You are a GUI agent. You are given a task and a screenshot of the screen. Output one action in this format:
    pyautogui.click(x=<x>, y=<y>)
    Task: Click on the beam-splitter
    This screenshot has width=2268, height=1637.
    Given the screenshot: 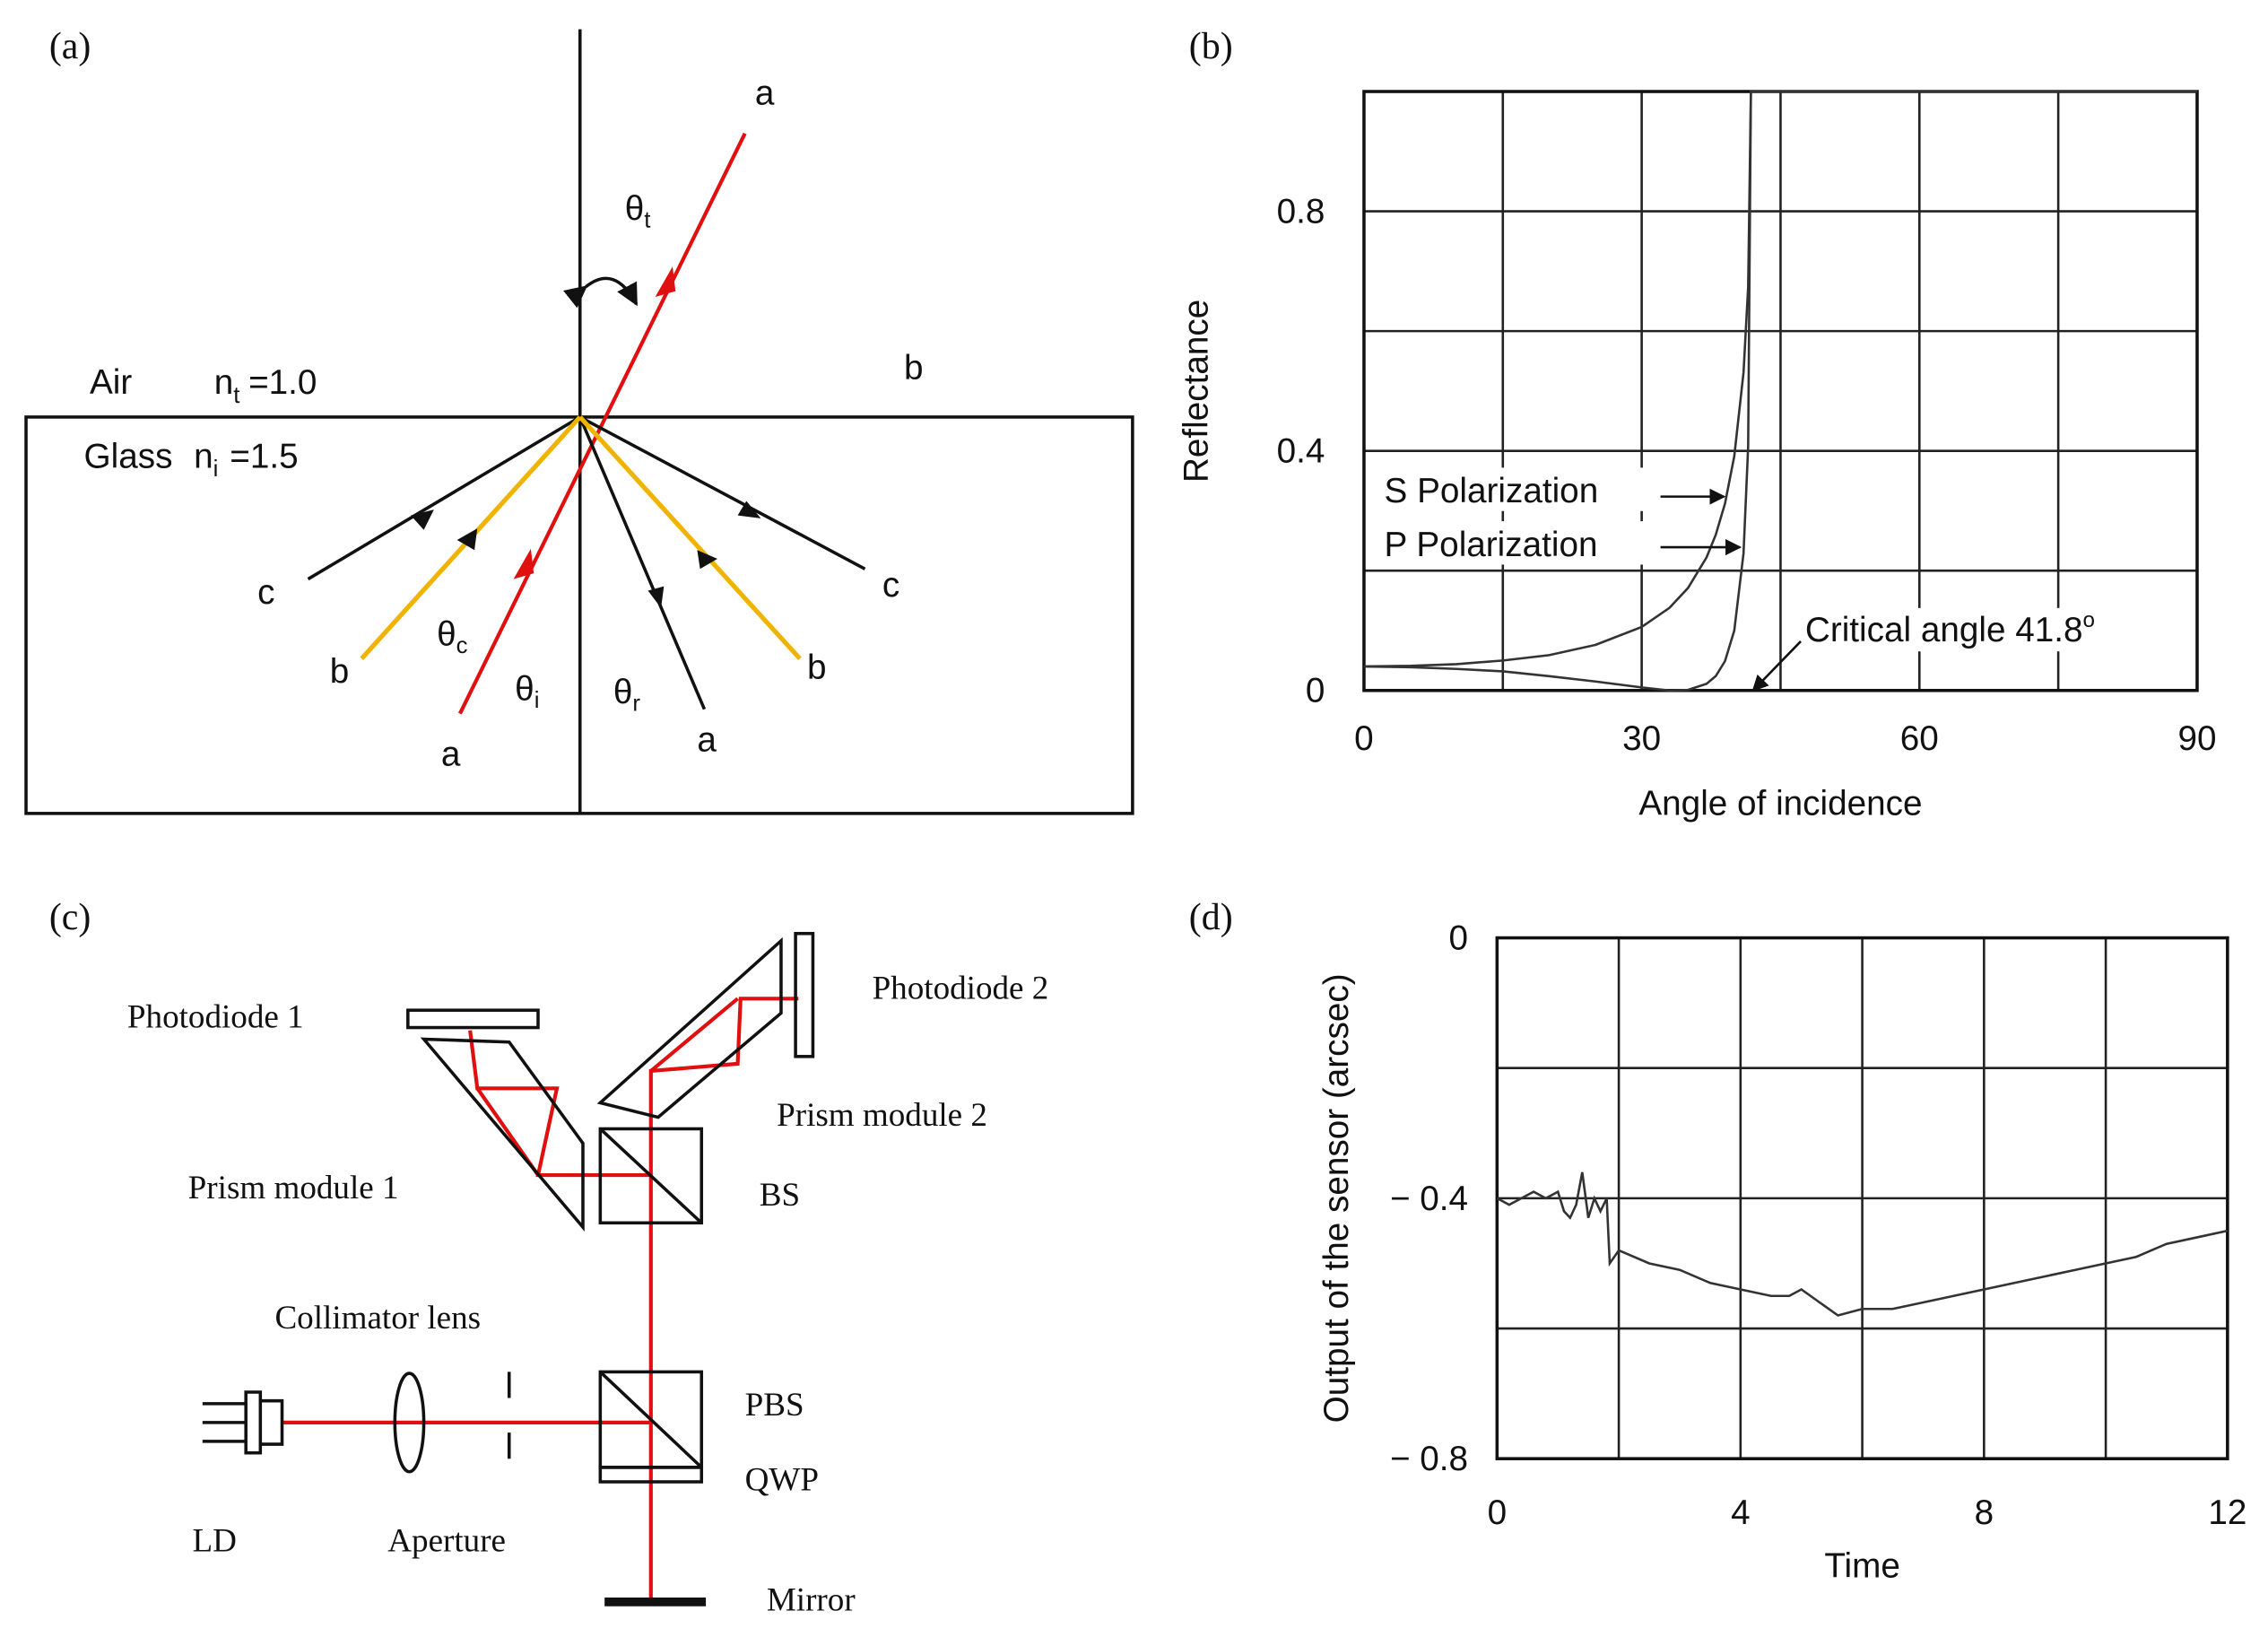 What is the action you would take?
    pyautogui.click(x=651, y=1176)
    